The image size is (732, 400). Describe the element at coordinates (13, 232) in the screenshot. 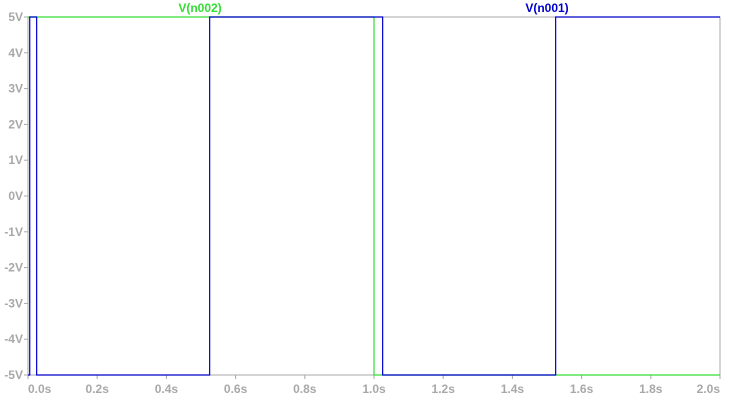

I see `y-tick-label: -1V` at that location.